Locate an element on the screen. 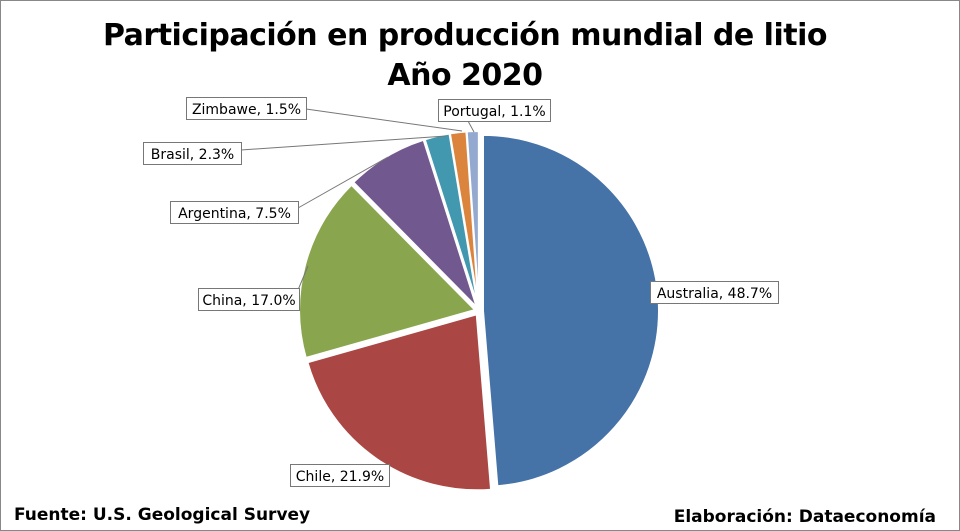  data-label-portugal: Portugal, 1.1% is located at coordinates (494, 110).